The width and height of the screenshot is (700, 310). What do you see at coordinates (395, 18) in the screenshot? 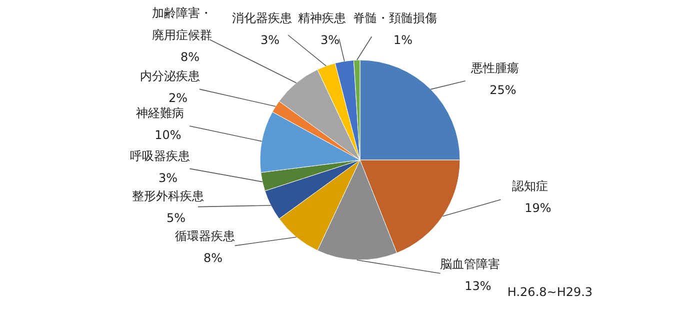
I see `slice-label: 脊髄・頚髄損傷` at bounding box center [395, 18].